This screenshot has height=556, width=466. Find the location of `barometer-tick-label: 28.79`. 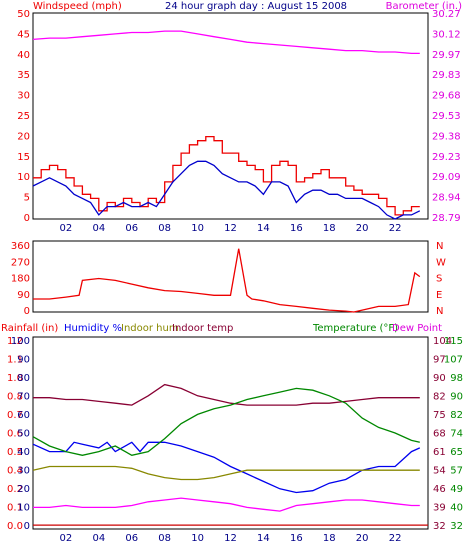

barometer-tick-label: 28.79 is located at coordinates (446, 218).